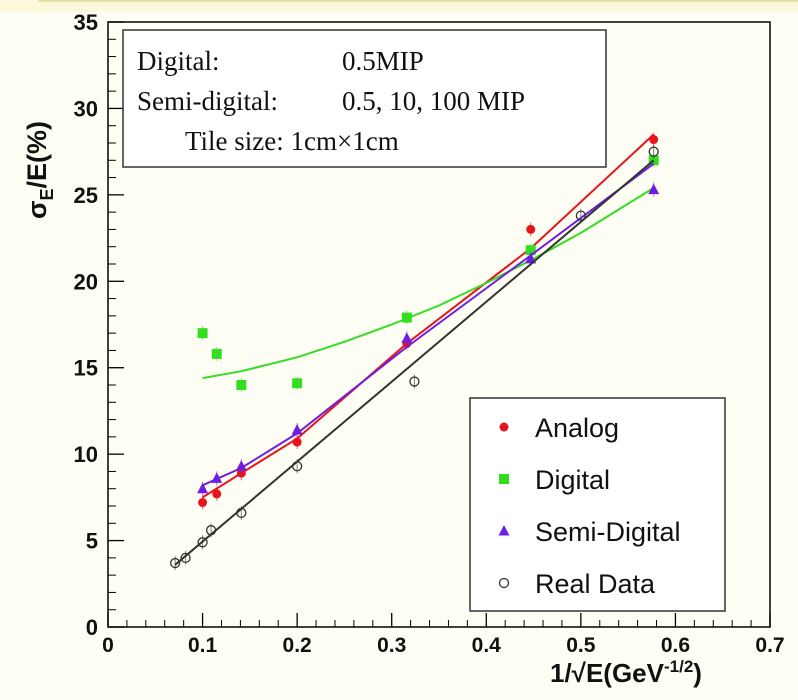 The height and width of the screenshot is (700, 798). What do you see at coordinates (297, 645) in the screenshot?
I see `x-tick-label: 0.2` at bounding box center [297, 645].